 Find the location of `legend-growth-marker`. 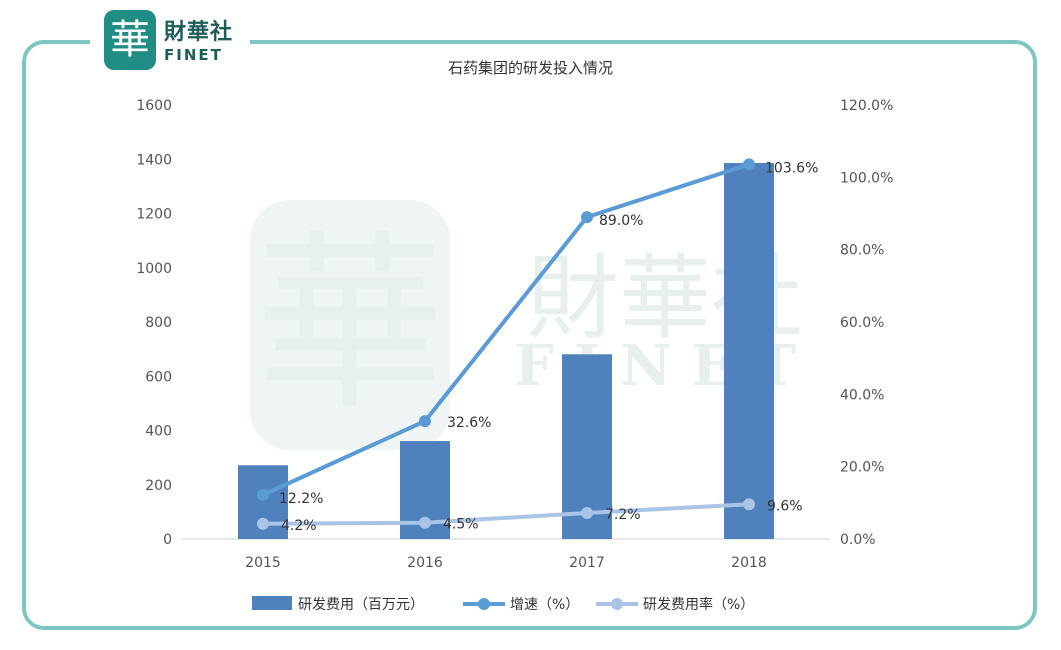

legend-growth-marker is located at coordinates (484, 604).